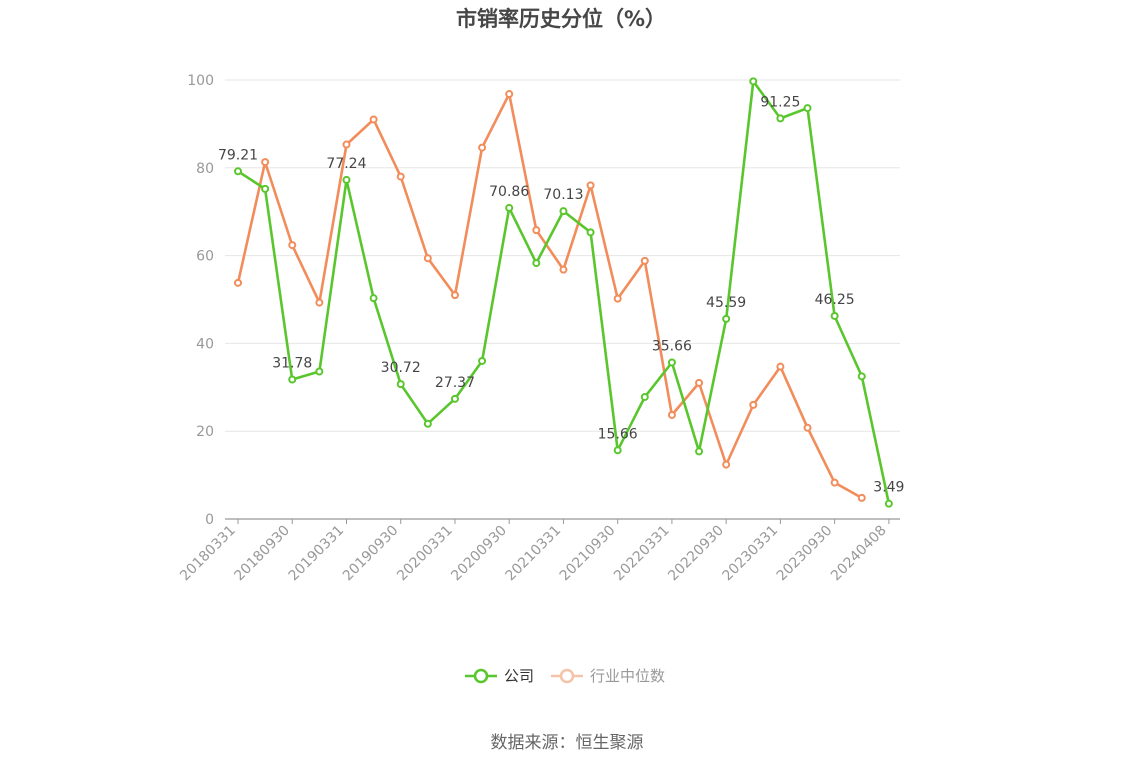 Image resolution: width=1134 pixels, height=766 pixels. What do you see at coordinates (292, 363) in the screenshot?
I see `data-label: 31.78` at bounding box center [292, 363].